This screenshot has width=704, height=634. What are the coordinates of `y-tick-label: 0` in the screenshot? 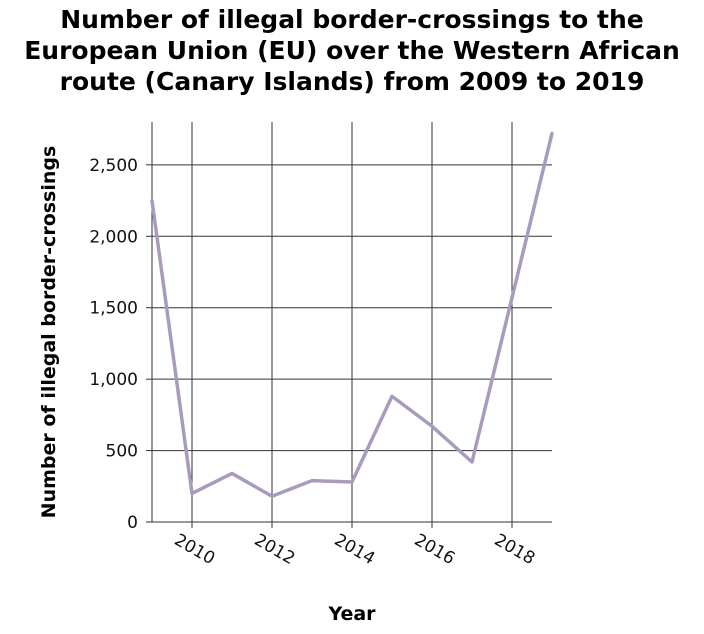 It's located at (132, 523).